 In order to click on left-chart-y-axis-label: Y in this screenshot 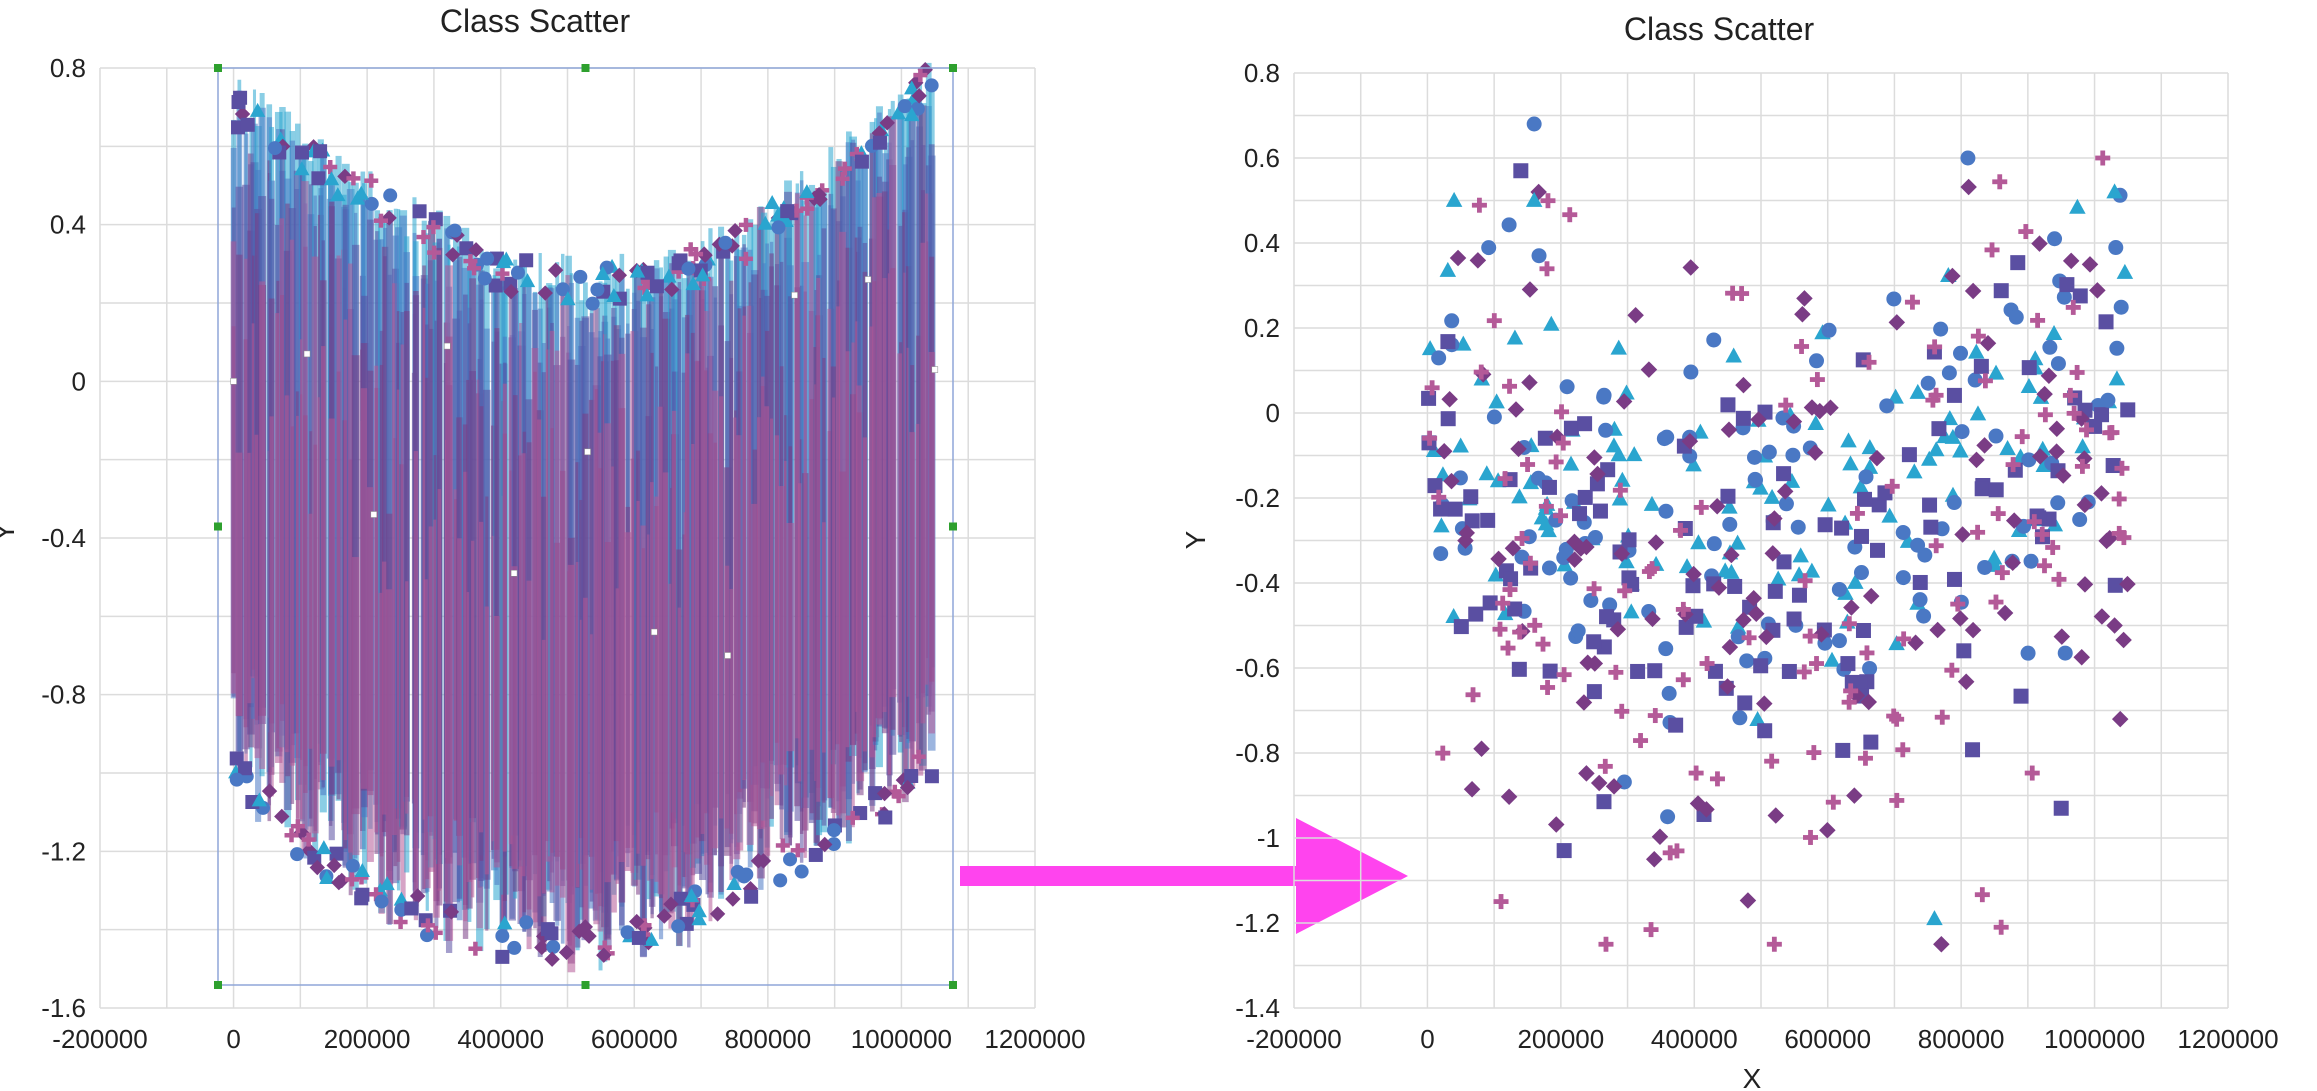, I will do `click(10, 531)`.